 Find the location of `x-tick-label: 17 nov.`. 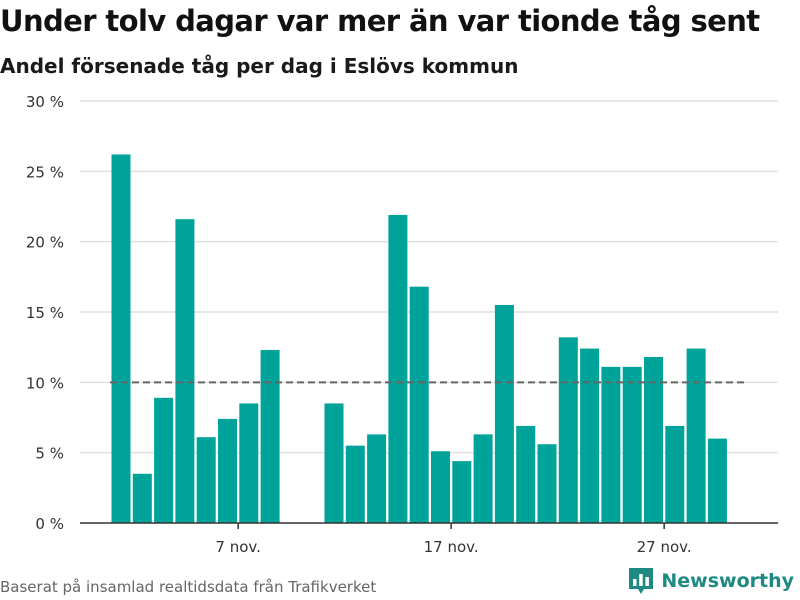

x-tick-label: 17 nov. is located at coordinates (451, 547).